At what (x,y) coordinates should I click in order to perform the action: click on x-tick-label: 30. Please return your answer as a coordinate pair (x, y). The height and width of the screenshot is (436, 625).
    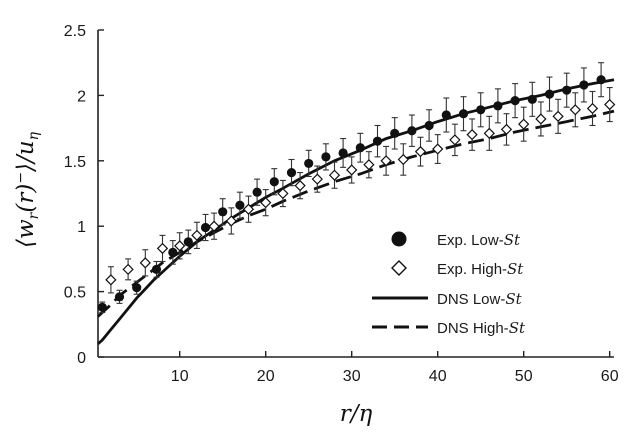
    Looking at the image, I should click on (352, 376).